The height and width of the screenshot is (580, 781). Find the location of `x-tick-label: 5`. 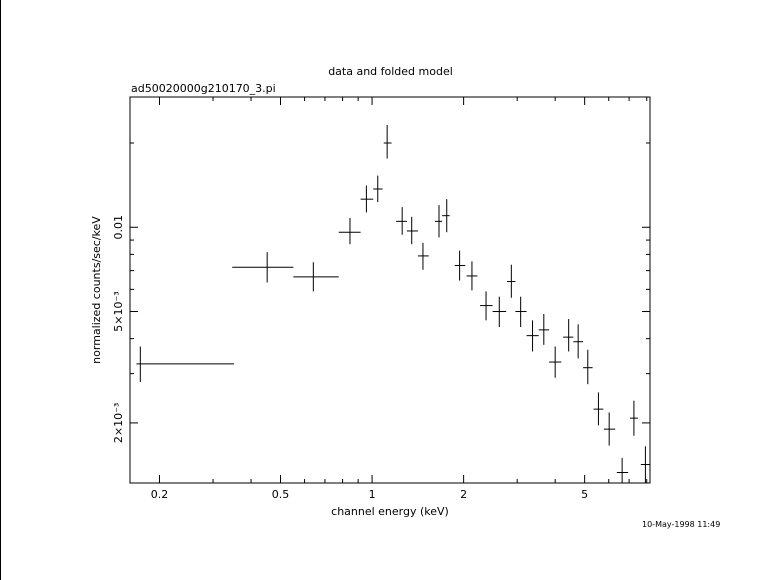

x-tick-label: 5 is located at coordinates (584, 494).